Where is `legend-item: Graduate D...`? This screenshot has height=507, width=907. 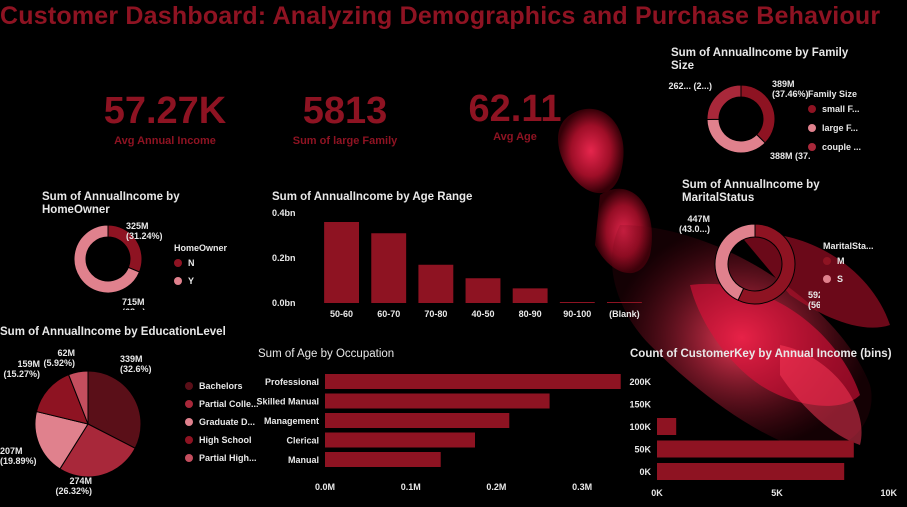
legend-item: Graduate D... is located at coordinates (222, 422).